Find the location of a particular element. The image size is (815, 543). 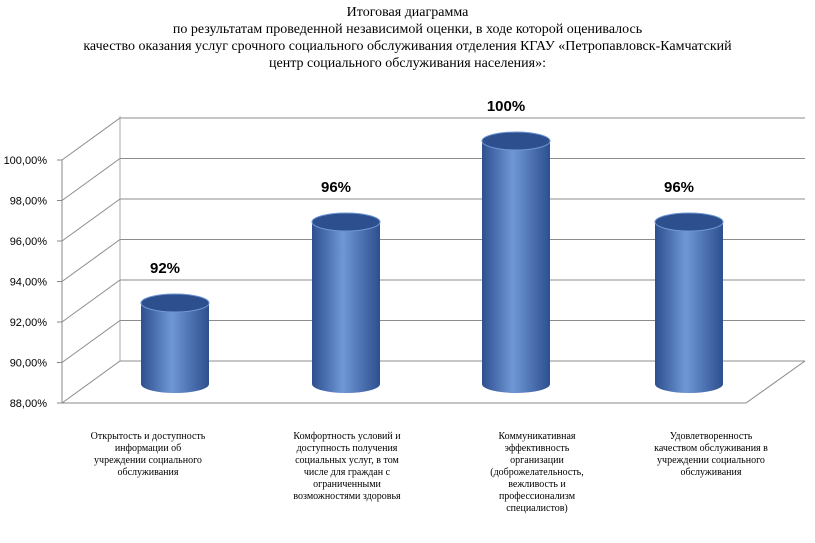

data-label: 92% is located at coordinates (165, 268).